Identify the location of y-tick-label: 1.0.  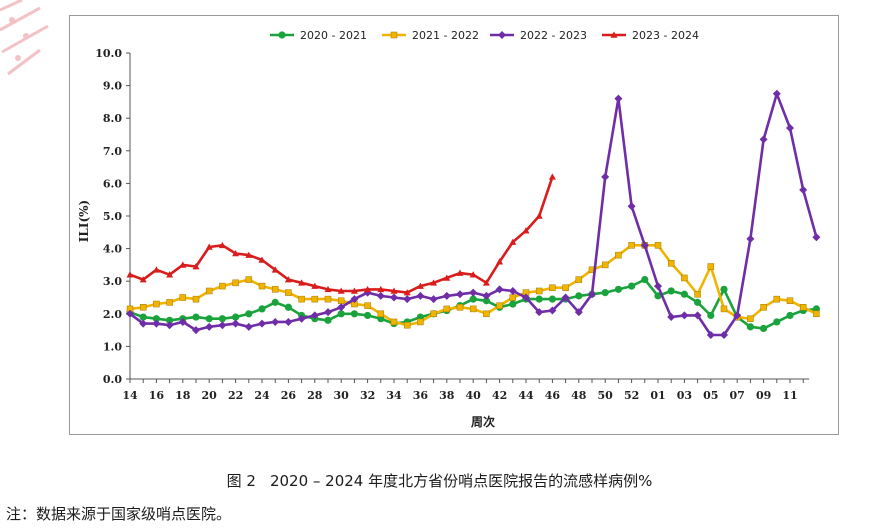
(112, 346).